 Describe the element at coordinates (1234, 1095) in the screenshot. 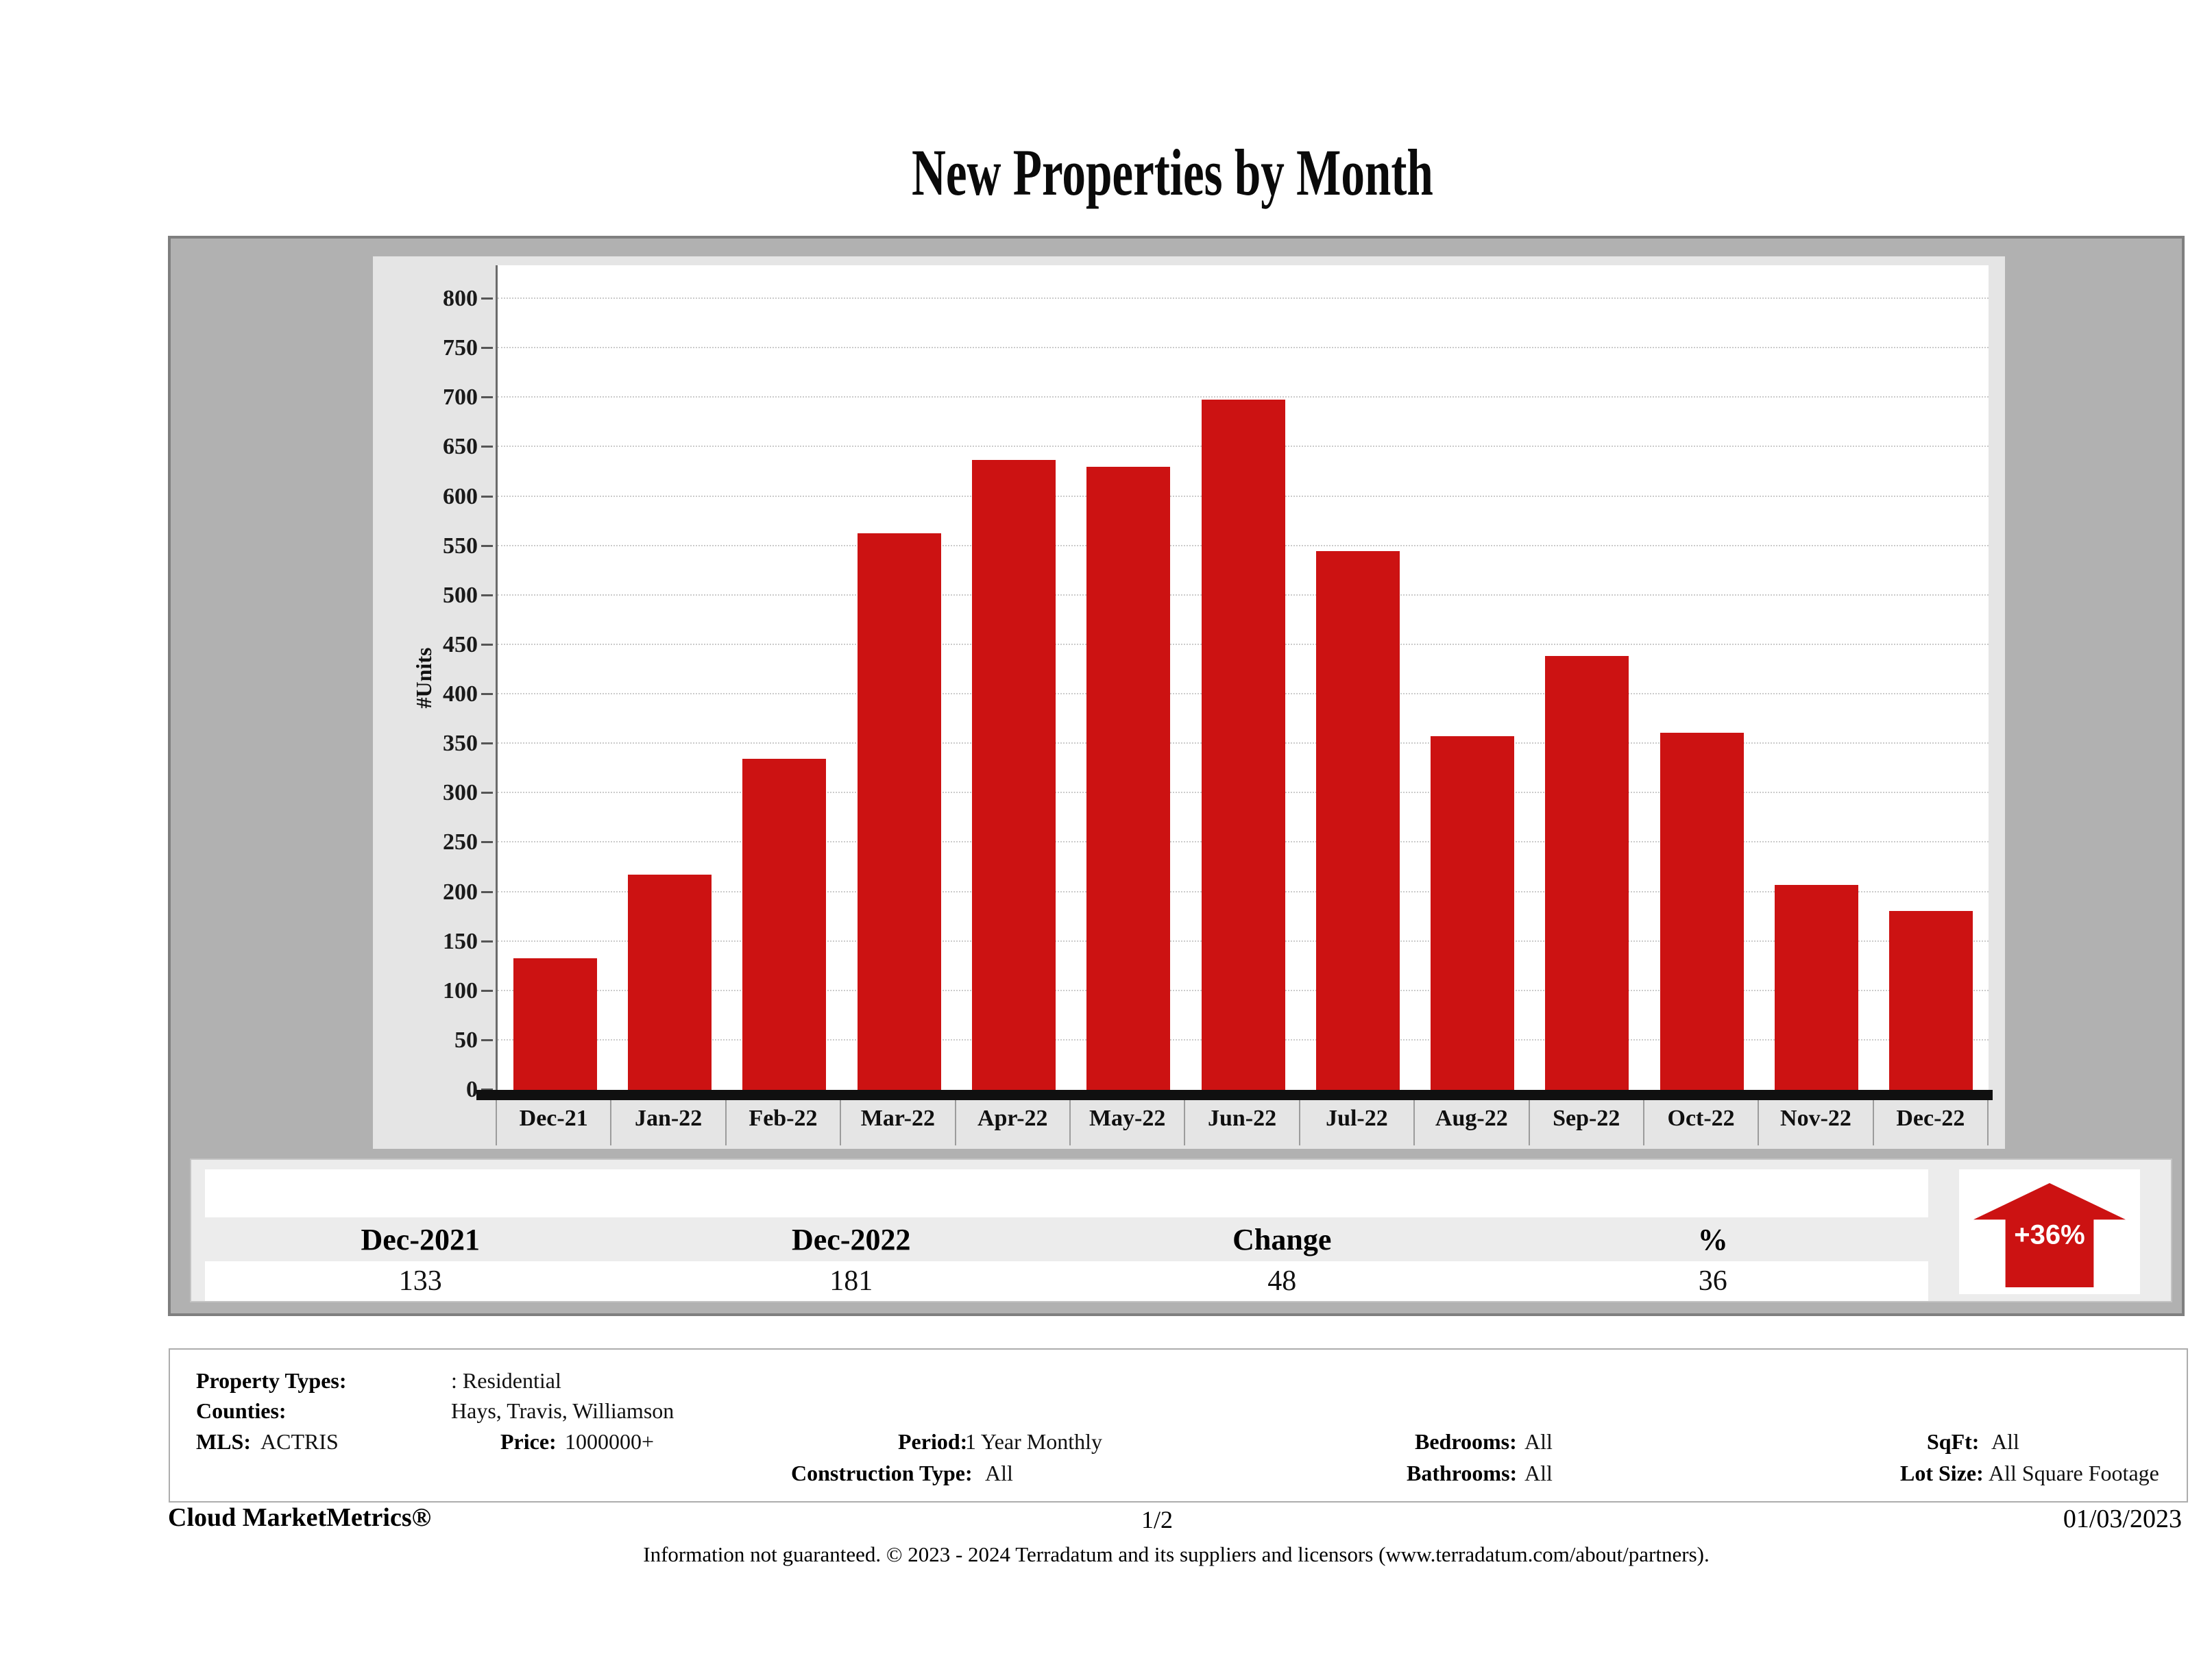

I see `x-axis-baseline` at that location.